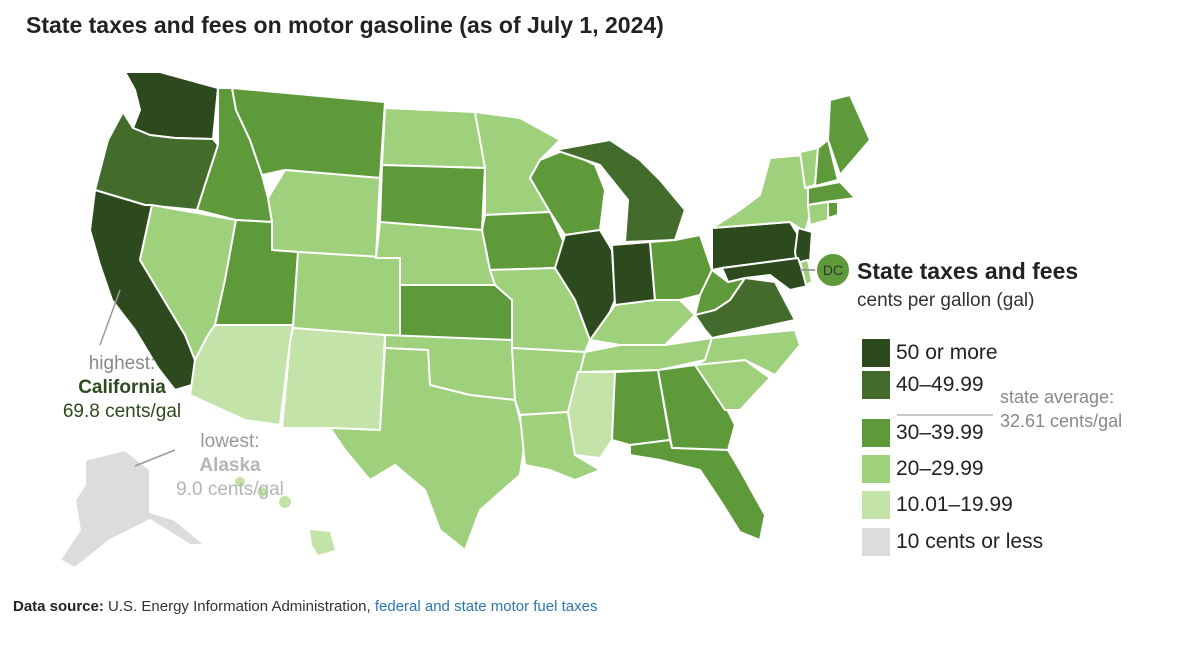 Image resolution: width=1181 pixels, height=646 pixels. I want to click on state-south-dakota, so click(432, 197).